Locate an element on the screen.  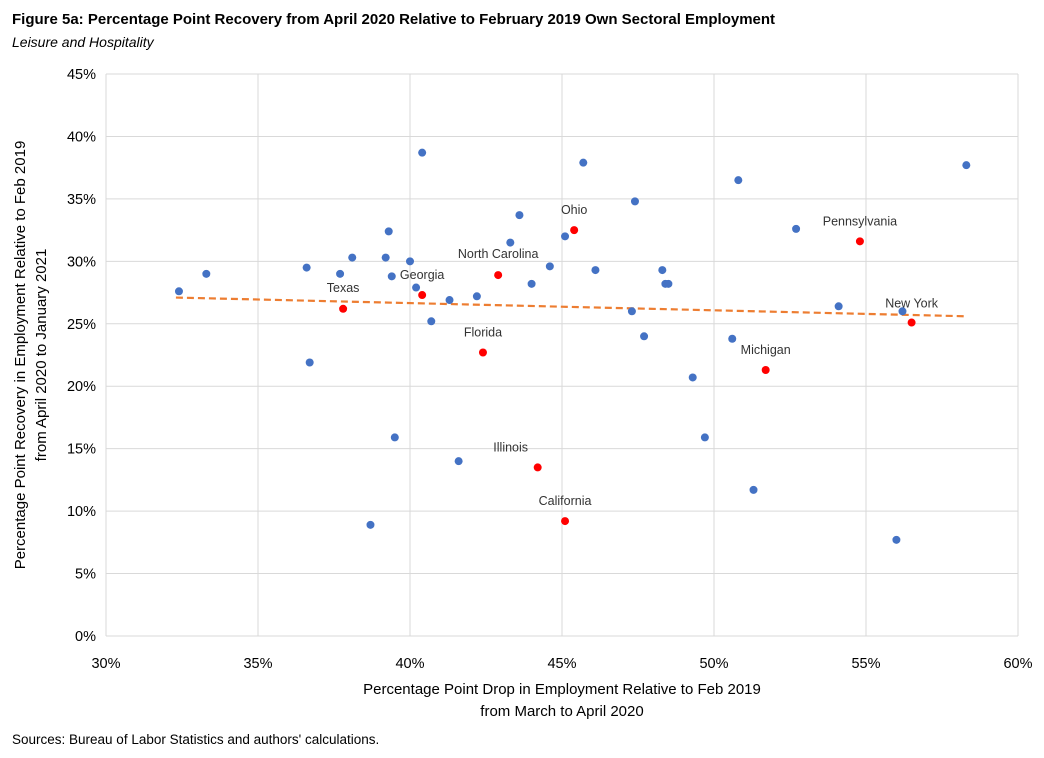
trendline-layer is located at coordinates (571, 307).